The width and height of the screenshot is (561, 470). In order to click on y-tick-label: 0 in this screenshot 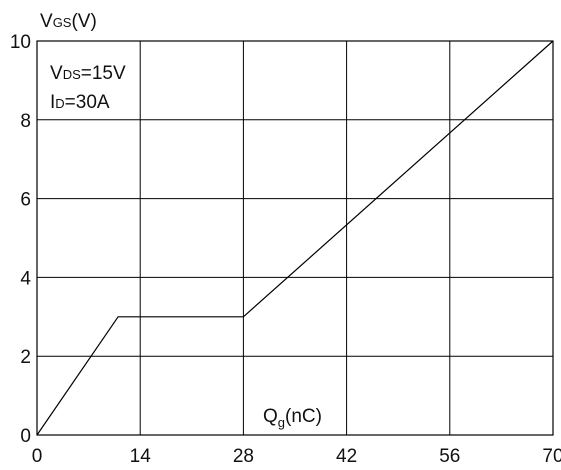, I will do `click(25, 436)`.